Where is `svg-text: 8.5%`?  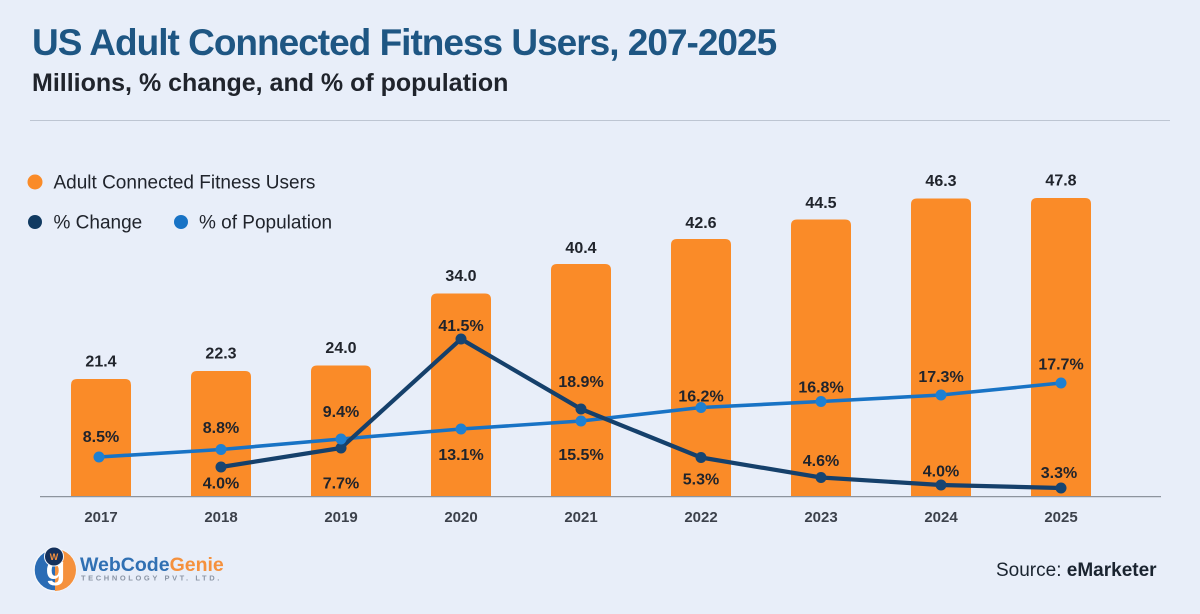
svg-text: 8.5% is located at coordinates (101, 437).